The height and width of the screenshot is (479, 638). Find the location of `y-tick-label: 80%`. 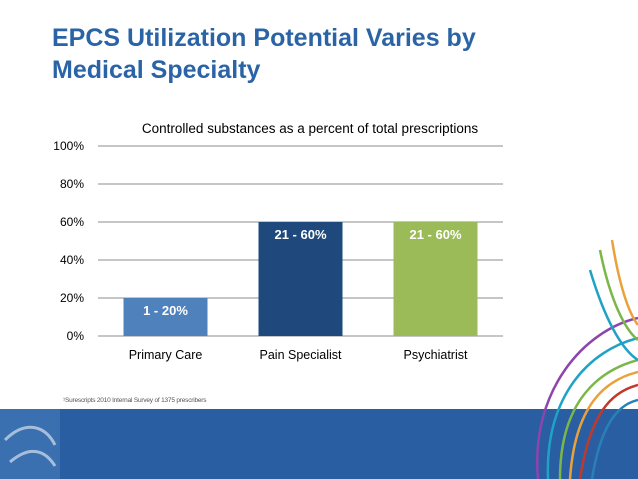

y-tick-label: 80% is located at coordinates (72, 184).